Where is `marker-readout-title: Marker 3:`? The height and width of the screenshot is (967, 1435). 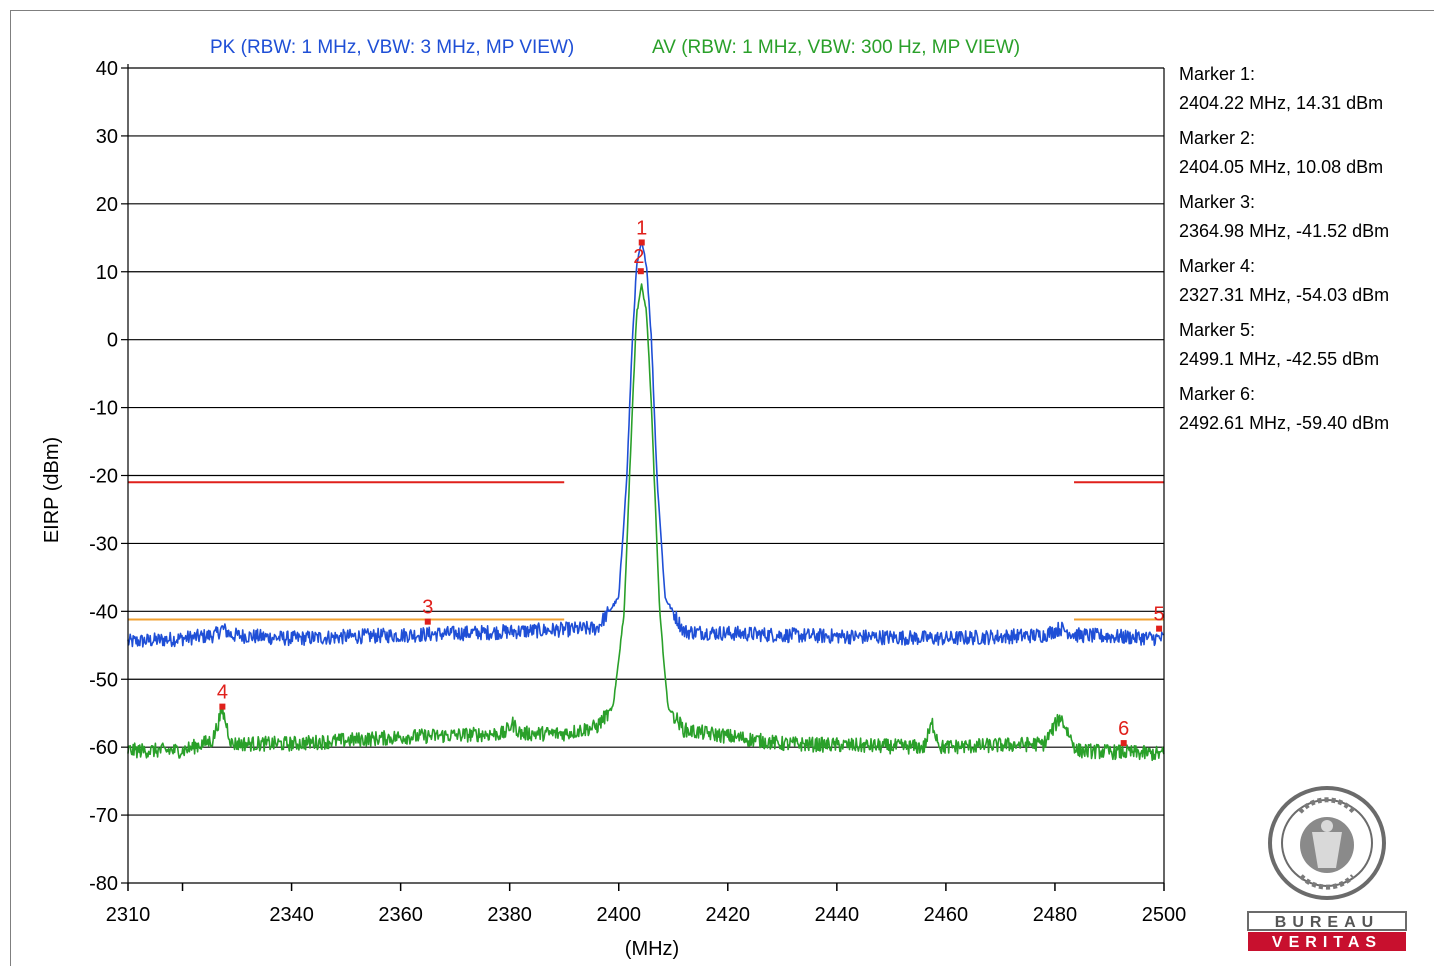
marker-readout-title: Marker 3: is located at coordinates (1217, 202).